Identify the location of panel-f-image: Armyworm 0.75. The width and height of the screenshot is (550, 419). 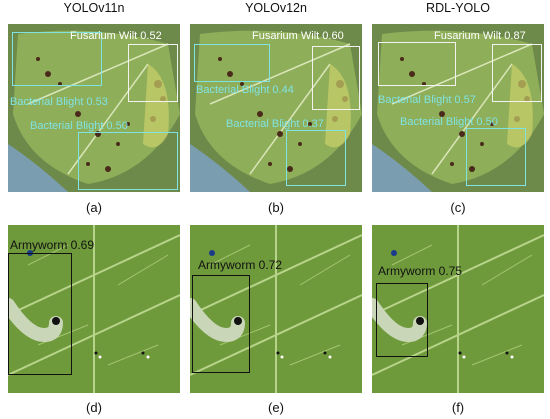
(458, 309).